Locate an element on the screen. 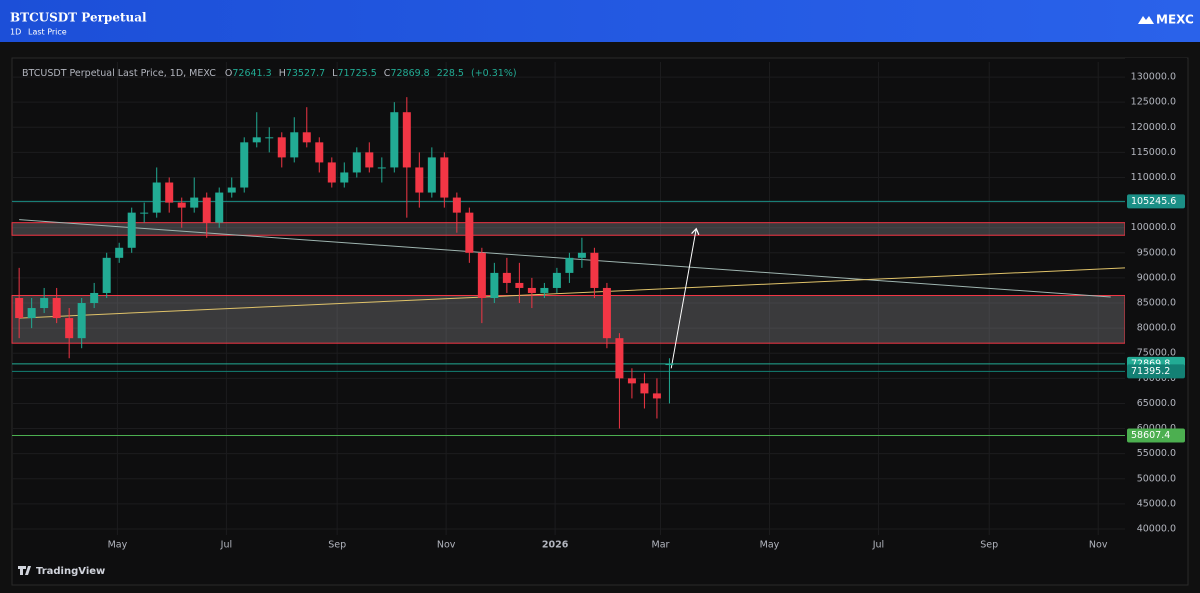  x-tick-label: Mar is located at coordinates (661, 545).